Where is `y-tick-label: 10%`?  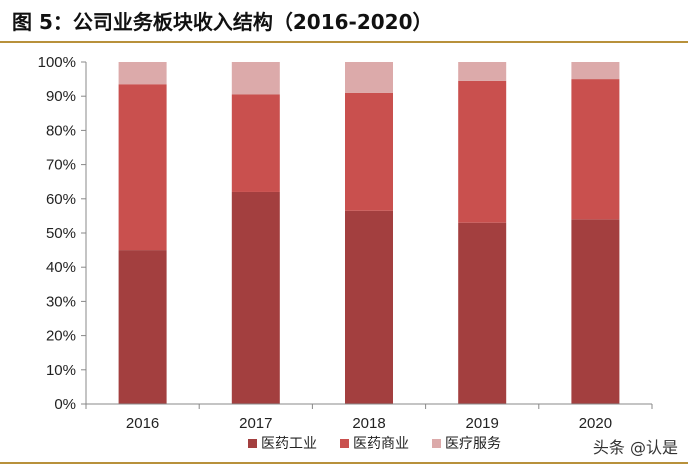
y-tick-label: 10% is located at coordinates (61, 370).